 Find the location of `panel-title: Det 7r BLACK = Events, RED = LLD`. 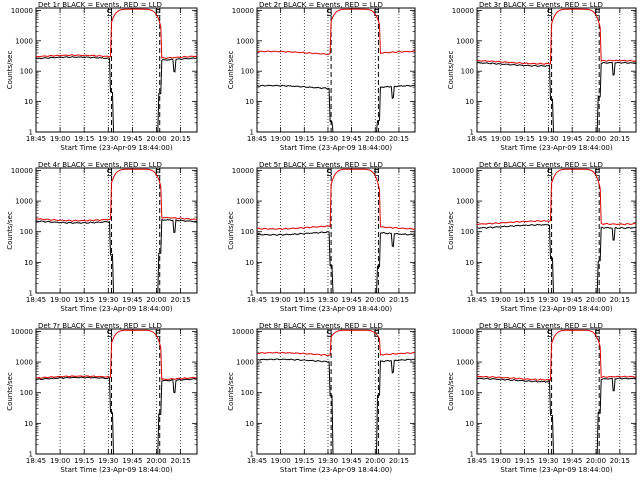

panel-title: Det 7r BLACK = Events, RED = LLD is located at coordinates (100, 326).